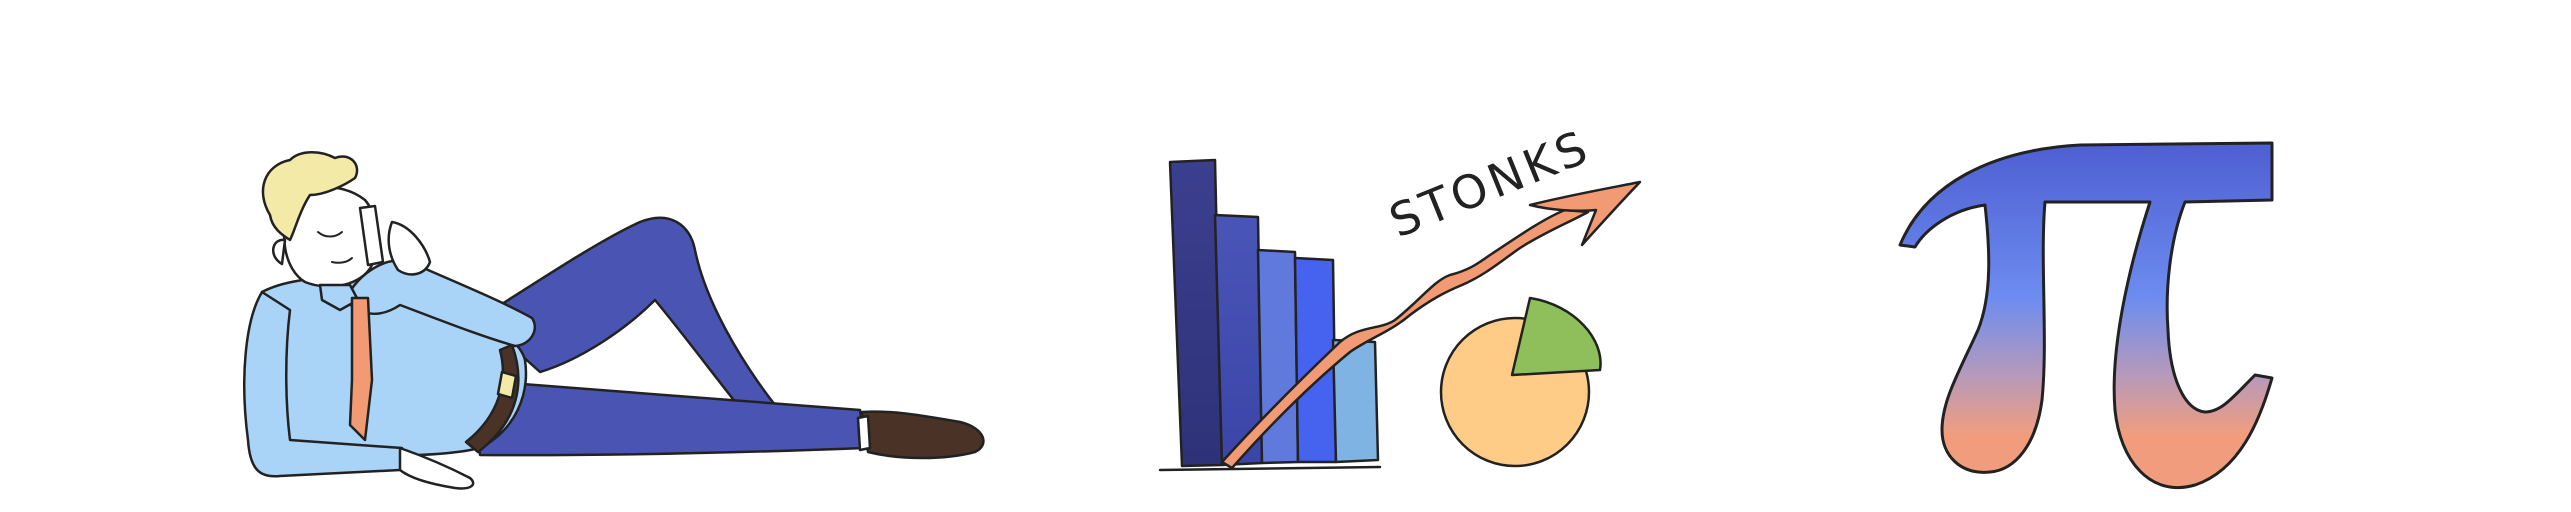 The image size is (2571, 512). Describe the element at coordinates (864, 433) in the screenshot. I see `sock` at that location.